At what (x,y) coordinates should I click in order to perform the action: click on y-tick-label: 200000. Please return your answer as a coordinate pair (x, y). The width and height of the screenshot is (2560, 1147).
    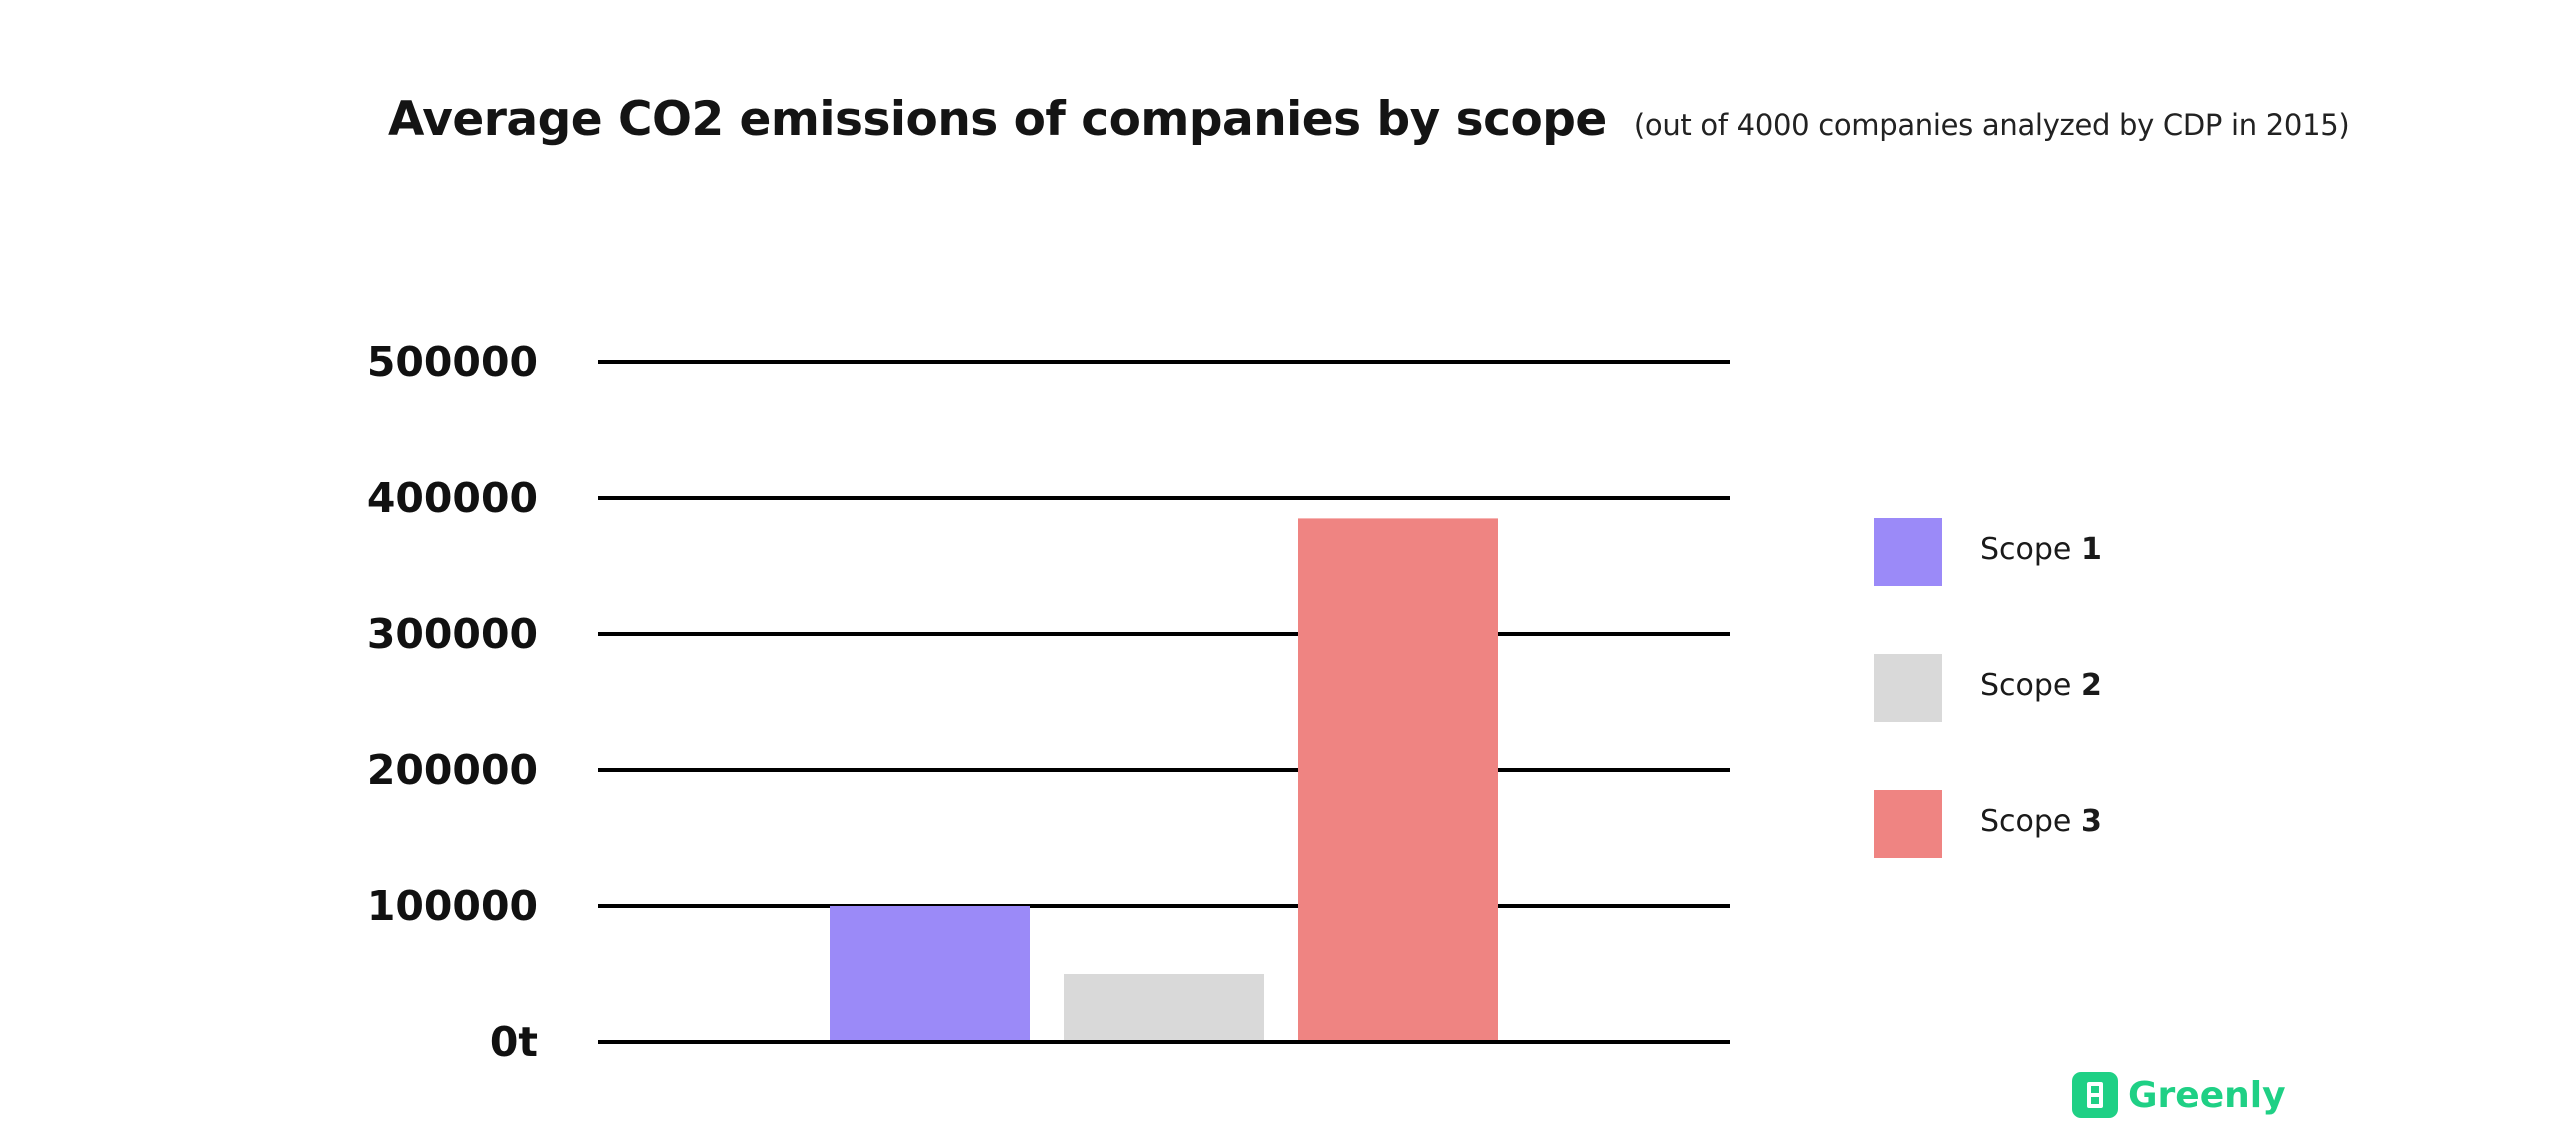
    Looking at the image, I should click on (452, 770).